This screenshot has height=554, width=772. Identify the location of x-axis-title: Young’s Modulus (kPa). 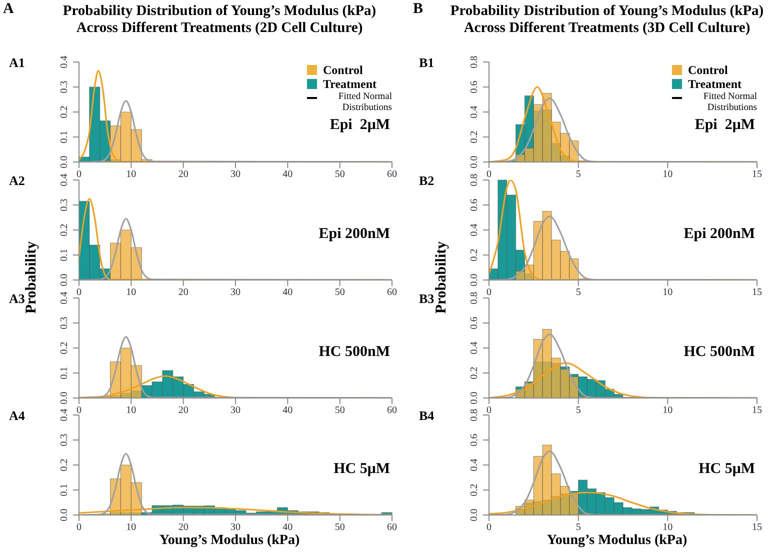
(229, 541).